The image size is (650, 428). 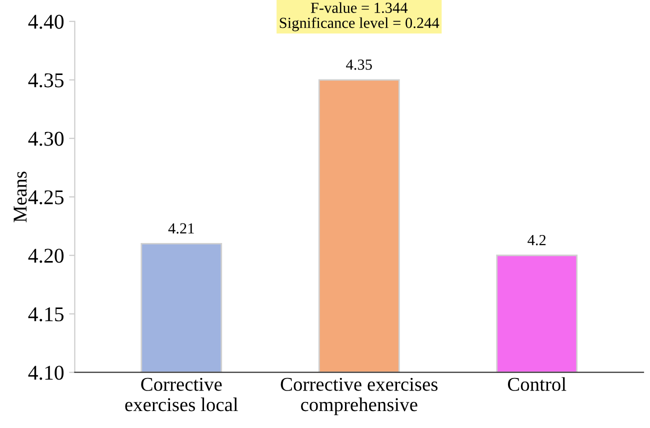 What do you see at coordinates (359, 8) in the screenshot?
I see `text: F-value = 1.344` at bounding box center [359, 8].